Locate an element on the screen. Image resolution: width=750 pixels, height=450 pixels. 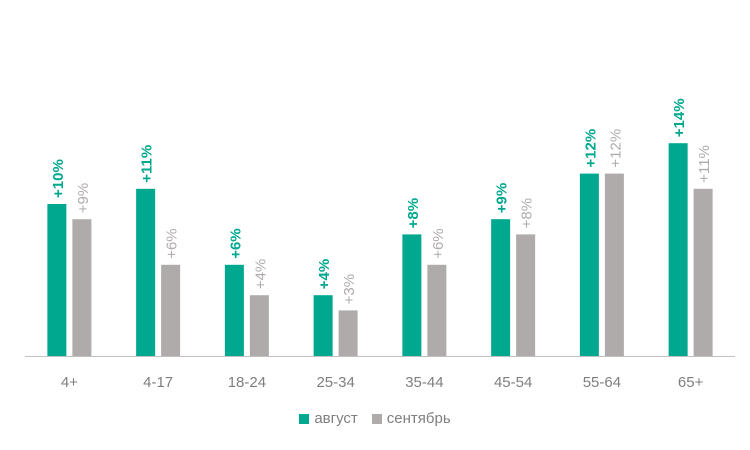
x-tick-label-45-54: 45-54 is located at coordinates (513, 382).